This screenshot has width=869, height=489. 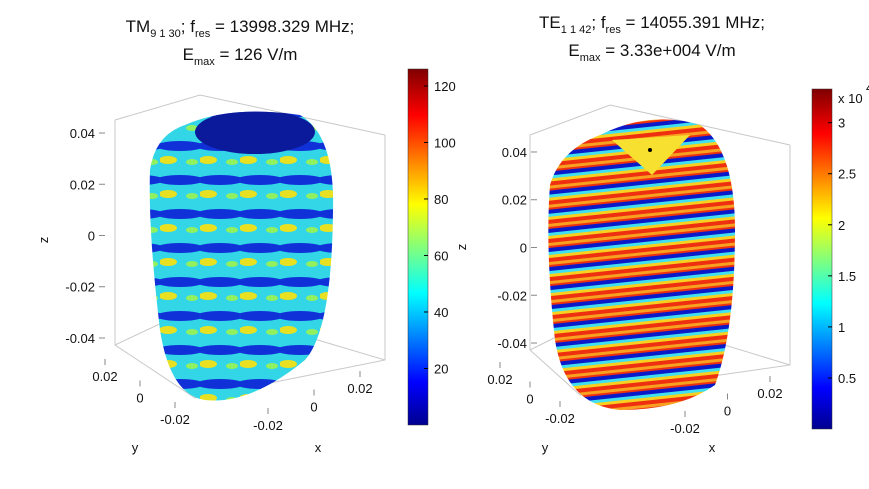 What do you see at coordinates (445, 86) in the screenshot?
I see `colorbar-tick-label: 120` at bounding box center [445, 86].